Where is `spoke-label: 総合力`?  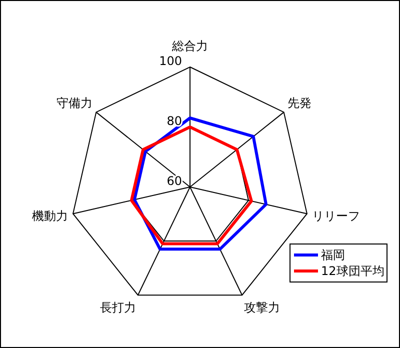 spoke-label: 総合力 is located at coordinates (189, 46).